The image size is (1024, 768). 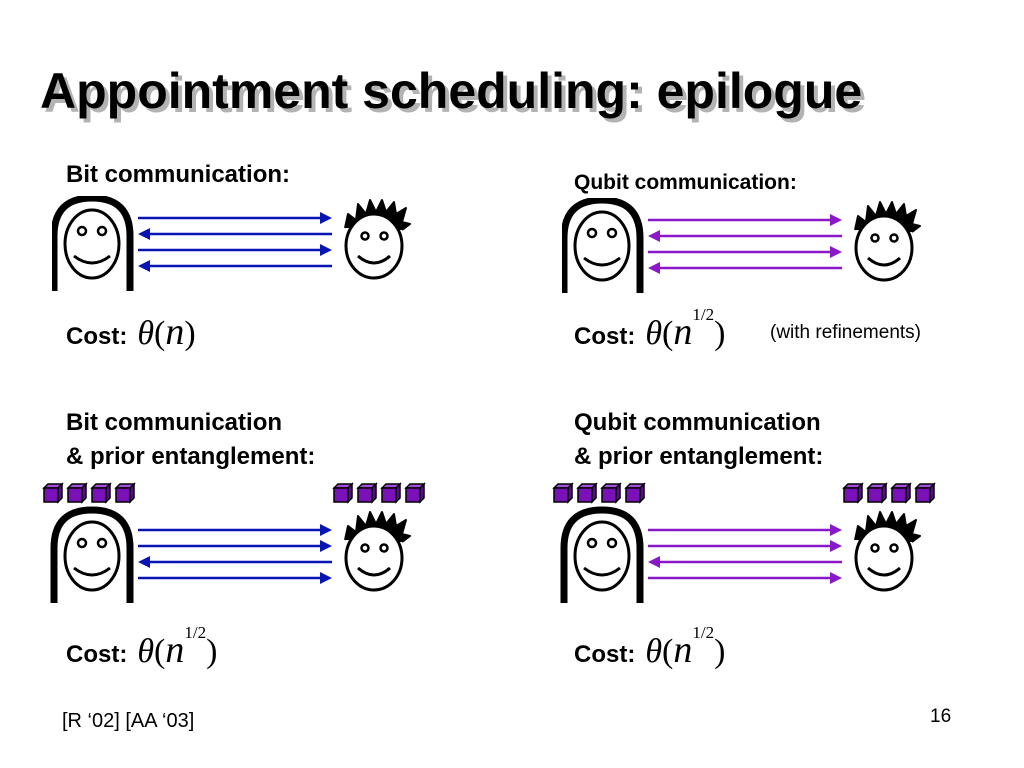 I want to click on scene-bit-communication, so click(x=232, y=251).